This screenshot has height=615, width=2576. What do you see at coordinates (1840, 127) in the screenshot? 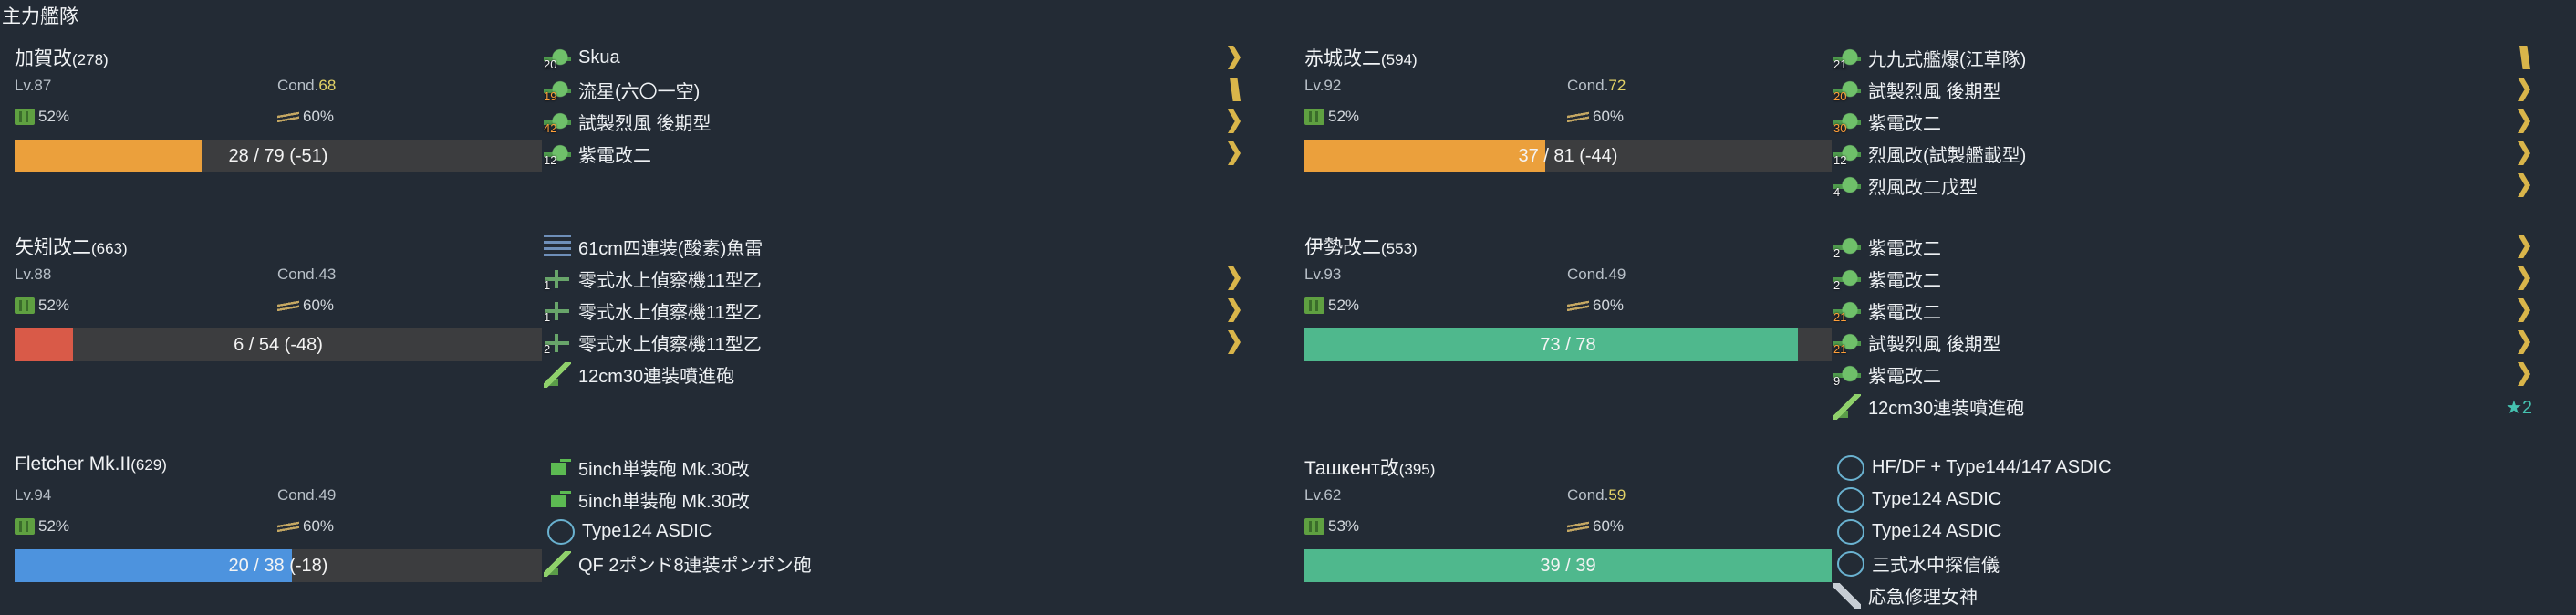
I see `slot-count: 30` at bounding box center [1840, 127].